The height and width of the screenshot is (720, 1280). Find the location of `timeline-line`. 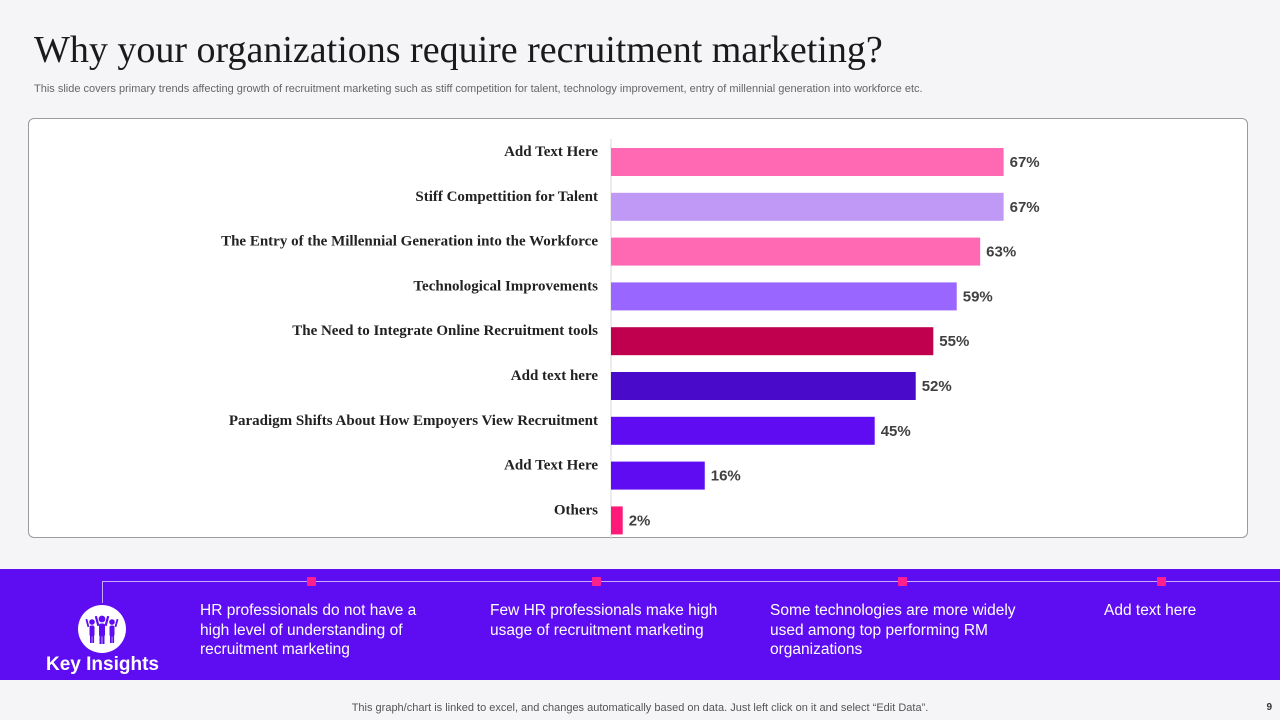

timeline-line is located at coordinates (691, 581).